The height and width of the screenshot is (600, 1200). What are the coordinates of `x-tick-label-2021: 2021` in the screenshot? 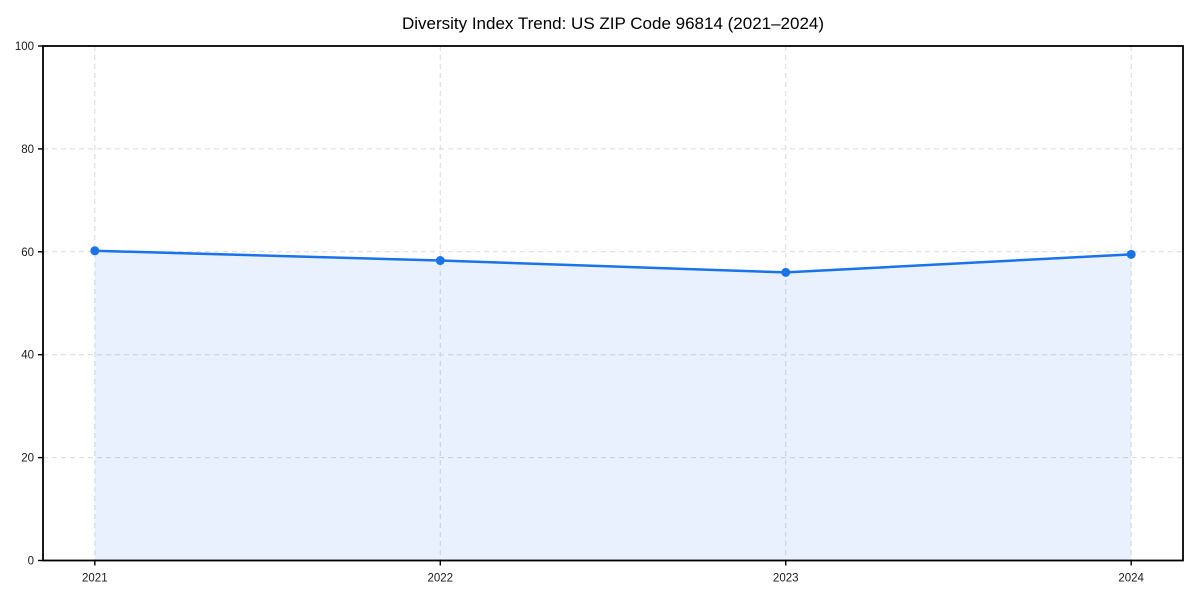 It's located at (95, 579).